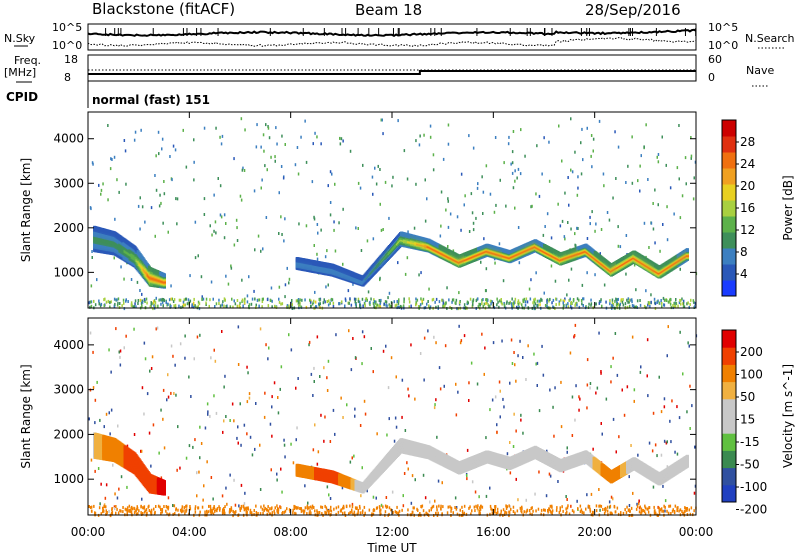  Describe the element at coordinates (392, 32) in the screenshot. I see `nsky-line` at that location.